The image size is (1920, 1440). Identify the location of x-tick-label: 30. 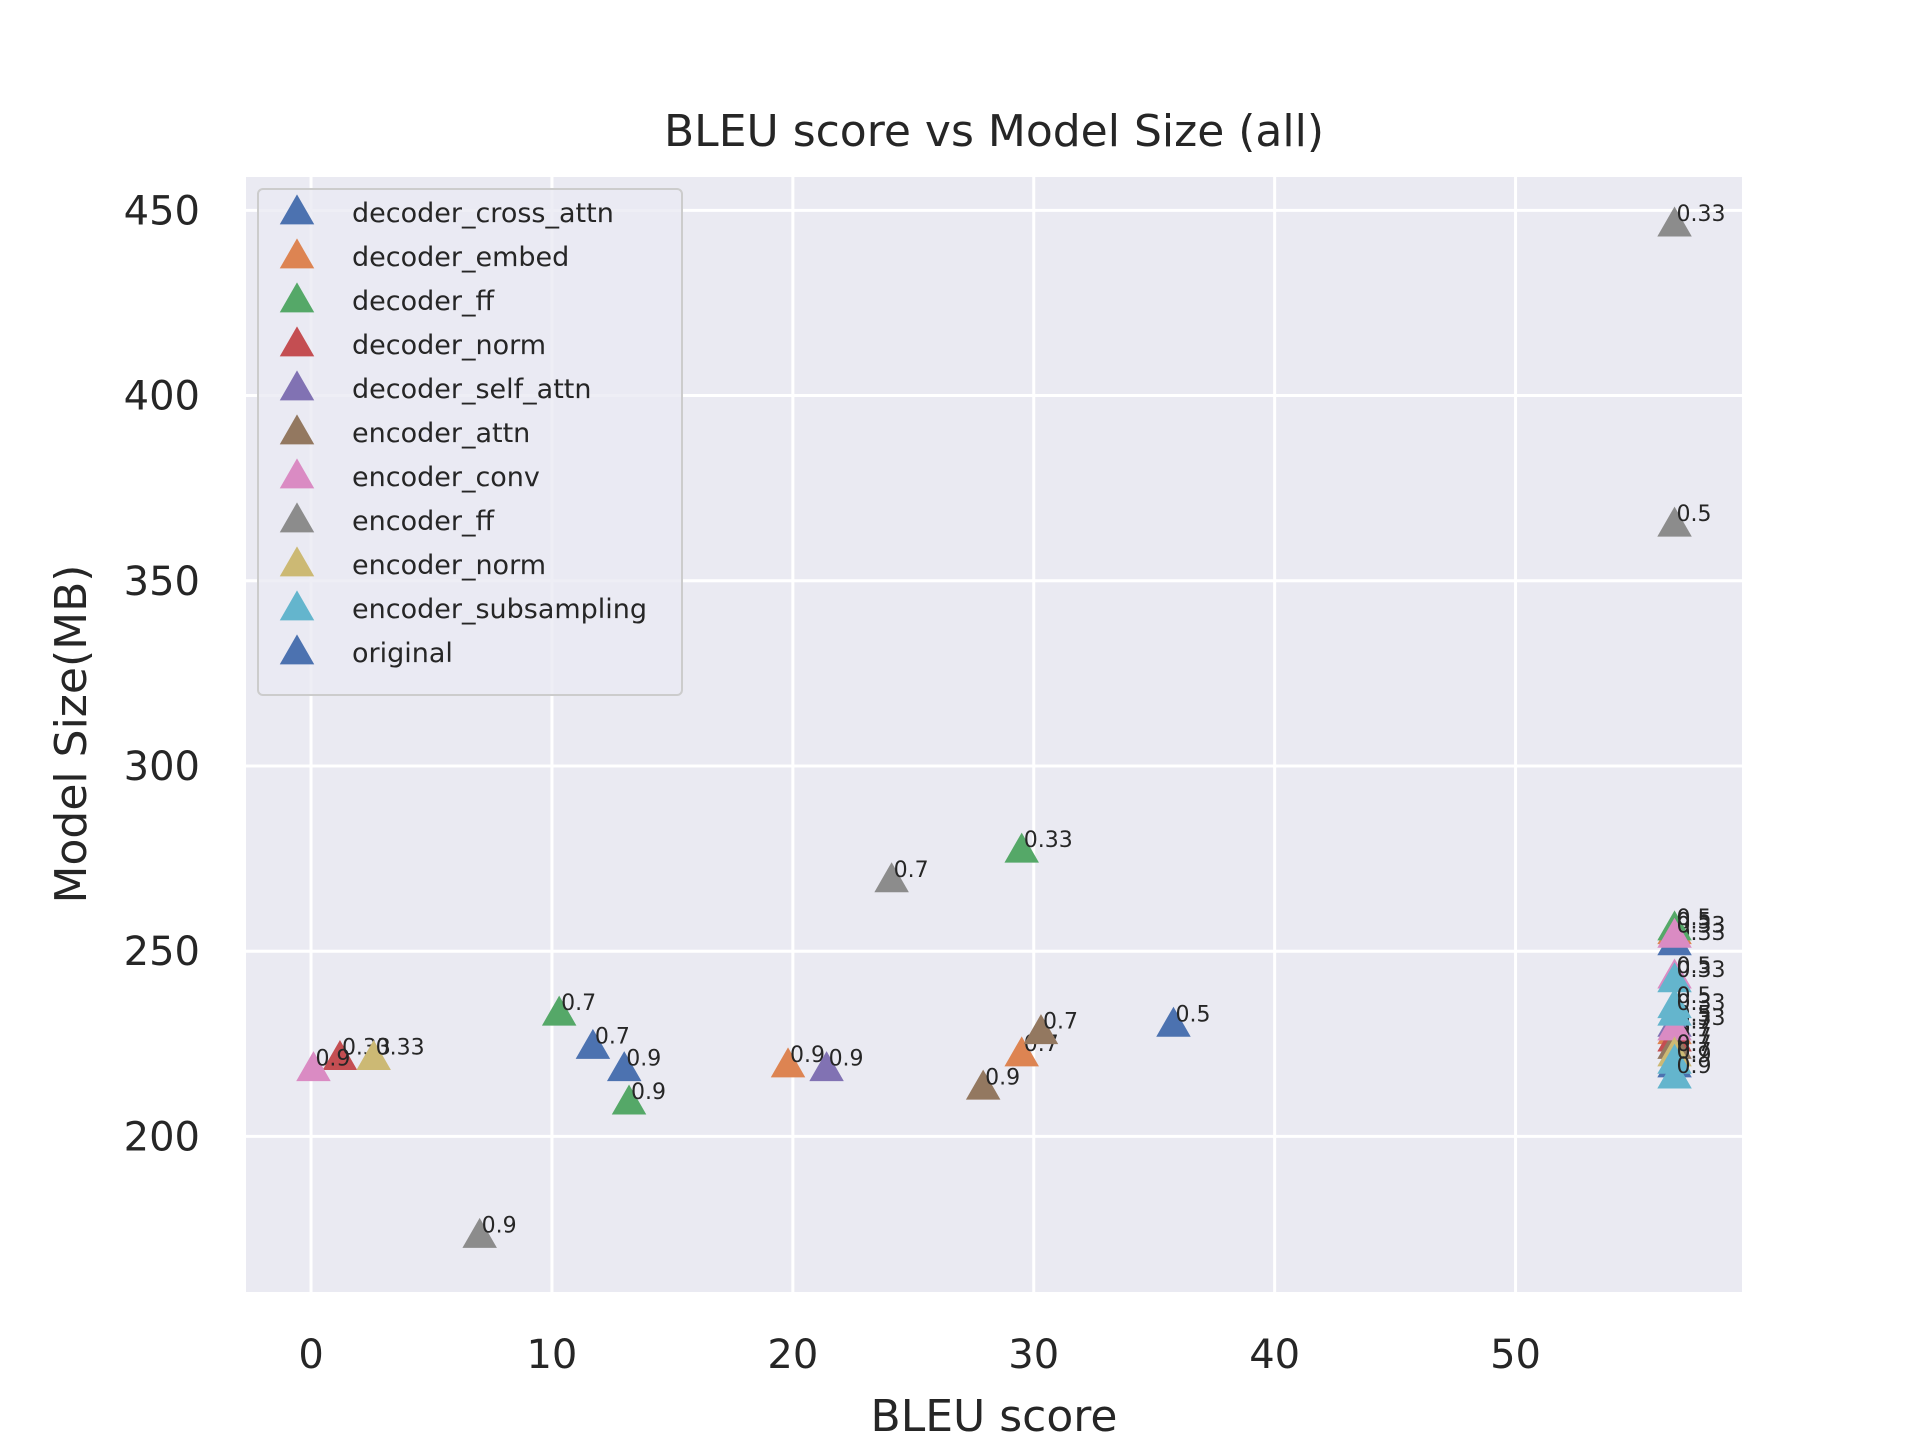
(1033, 1355).